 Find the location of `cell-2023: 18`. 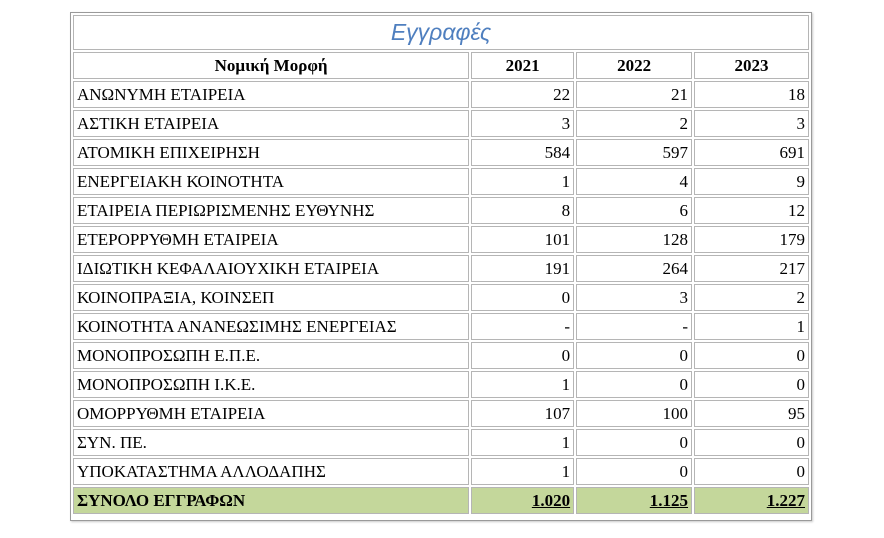

cell-2023: 18 is located at coordinates (751, 94).